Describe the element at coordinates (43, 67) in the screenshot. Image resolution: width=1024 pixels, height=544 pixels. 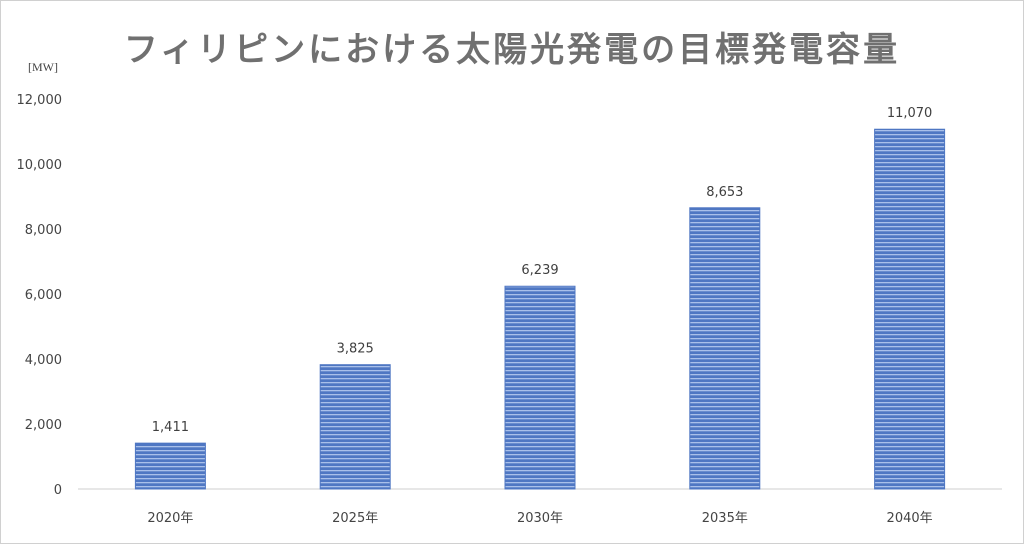
I see `y-axis-unit-label: [MW]` at that location.